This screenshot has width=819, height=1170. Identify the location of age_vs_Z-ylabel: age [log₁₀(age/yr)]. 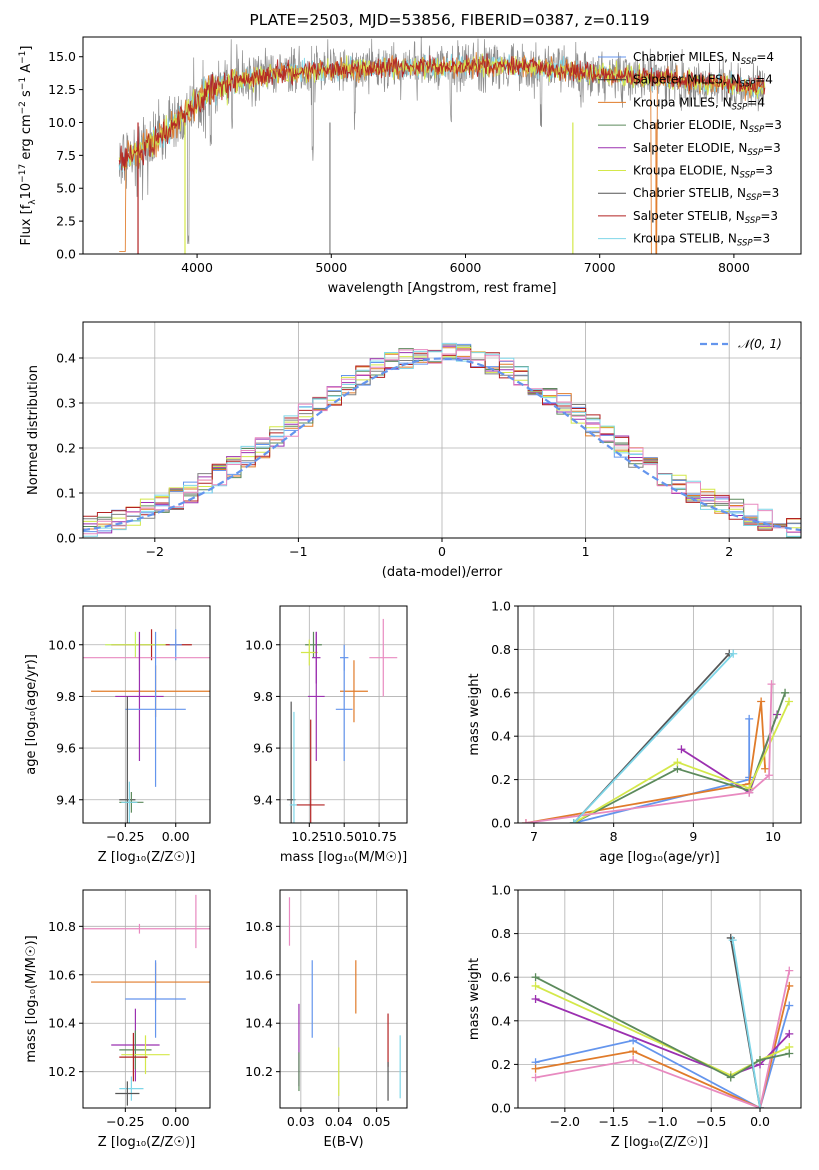
(31, 714).